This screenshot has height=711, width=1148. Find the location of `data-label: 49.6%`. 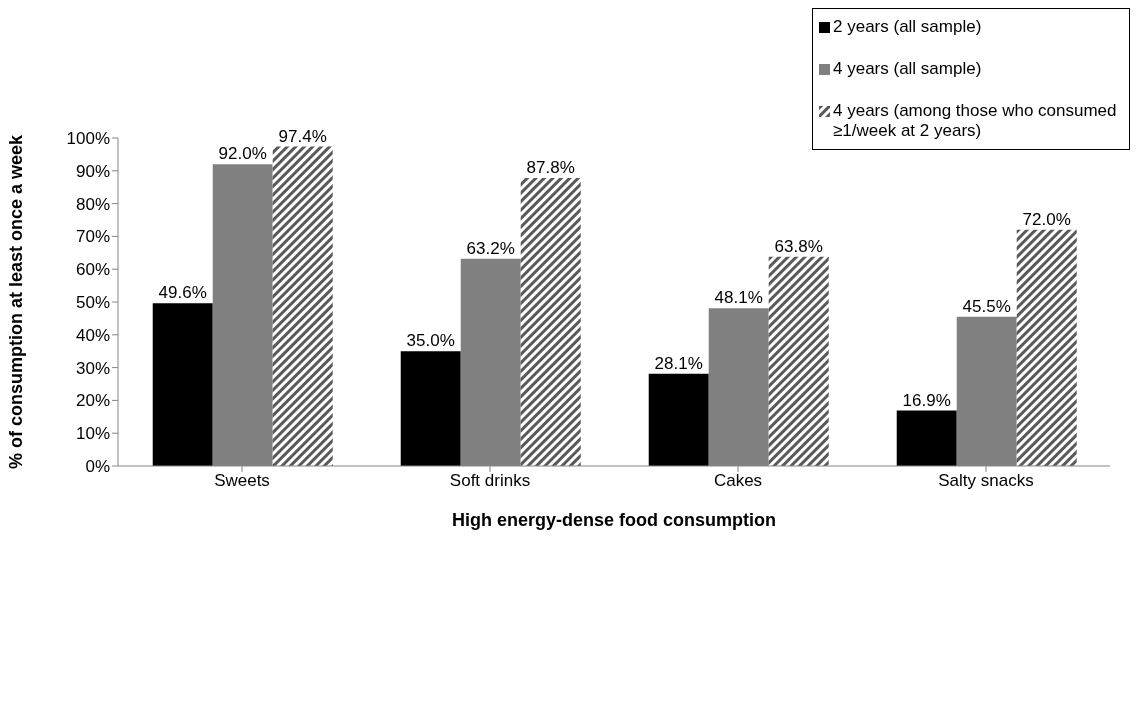

data-label: 49.6% is located at coordinates (182, 293).